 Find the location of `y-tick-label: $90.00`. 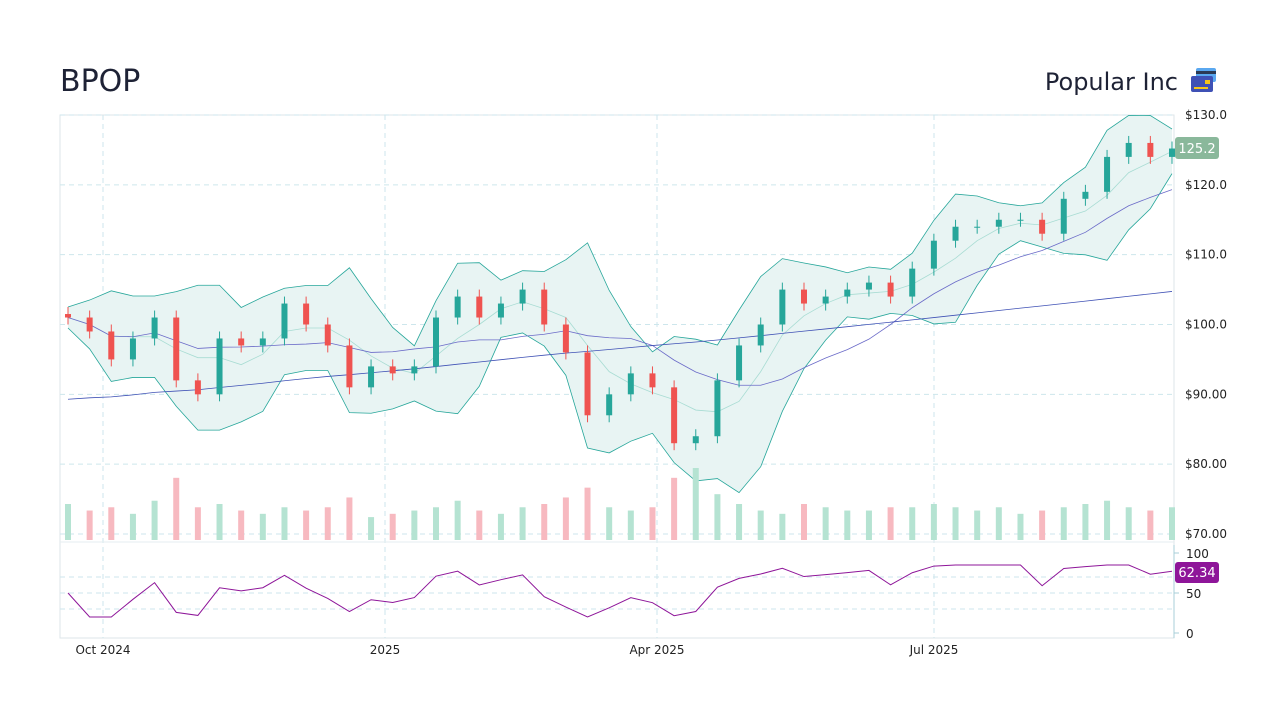

y-tick-label: $90.00 is located at coordinates (1206, 394).